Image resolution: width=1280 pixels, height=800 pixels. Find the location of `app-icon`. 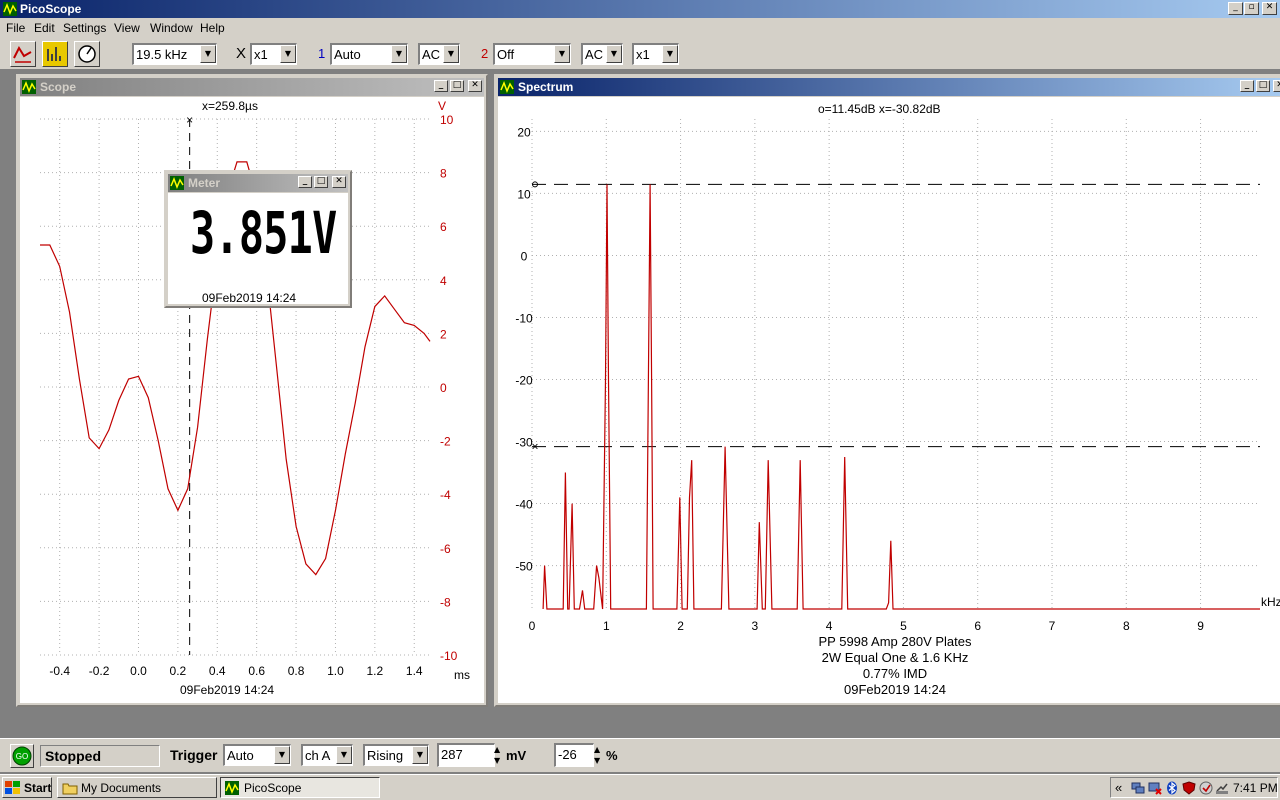

app-icon is located at coordinates (10, 9).